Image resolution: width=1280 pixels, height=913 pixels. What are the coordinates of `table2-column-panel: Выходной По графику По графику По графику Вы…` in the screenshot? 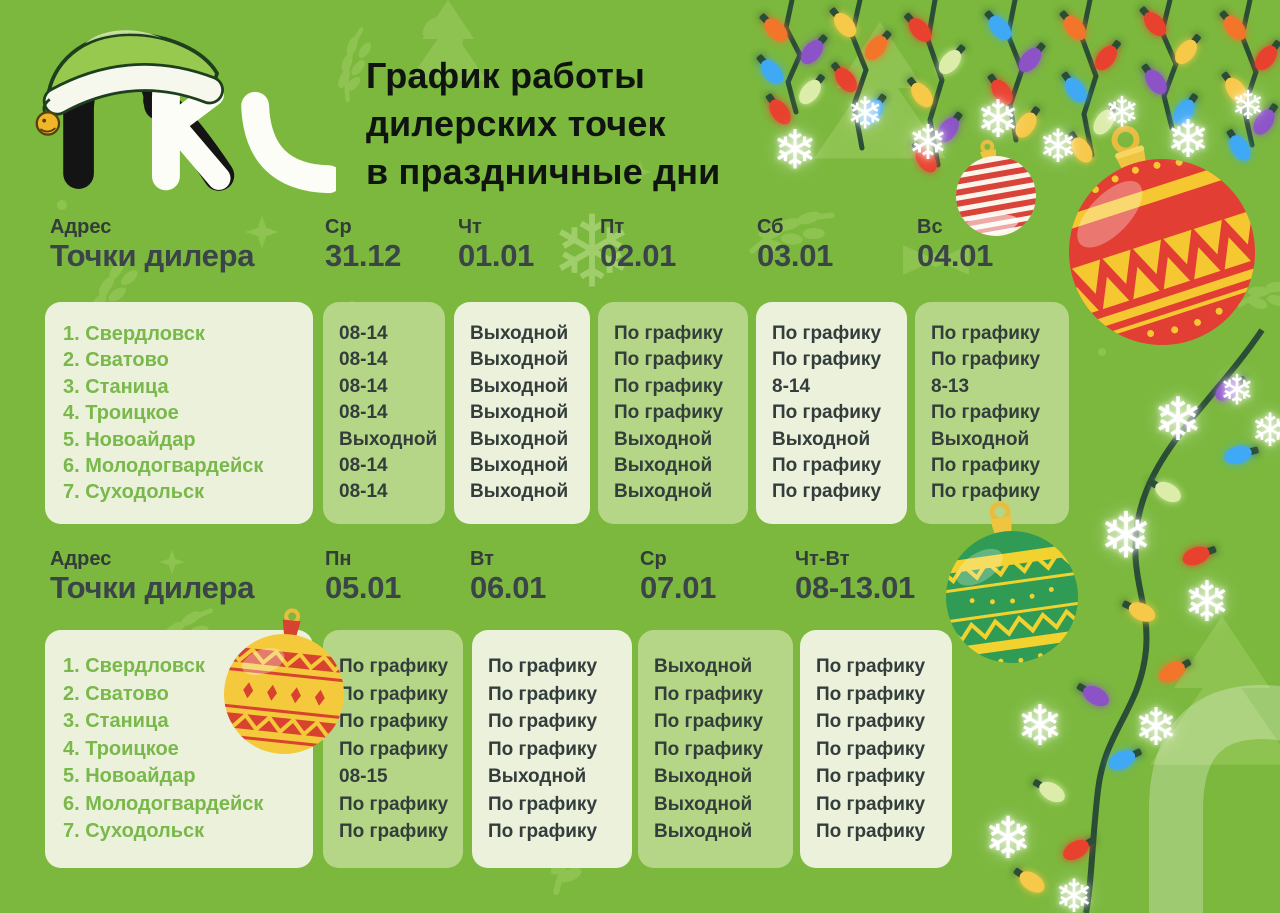 It's located at (715, 749).